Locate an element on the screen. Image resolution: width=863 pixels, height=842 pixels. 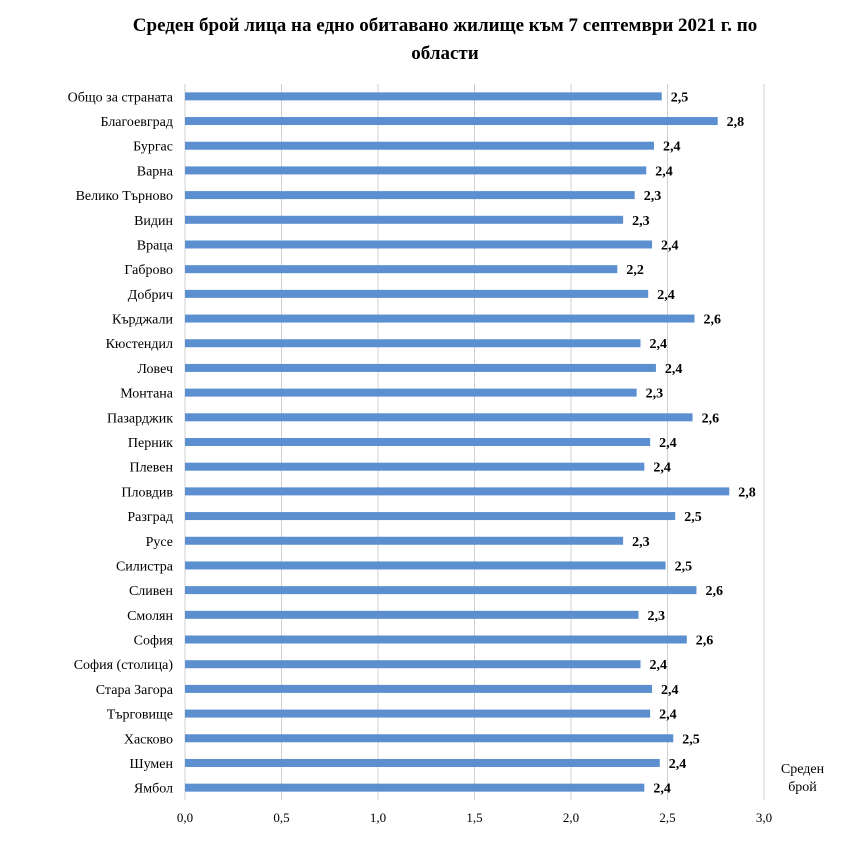
category-label: Силистра is located at coordinates (145, 566).